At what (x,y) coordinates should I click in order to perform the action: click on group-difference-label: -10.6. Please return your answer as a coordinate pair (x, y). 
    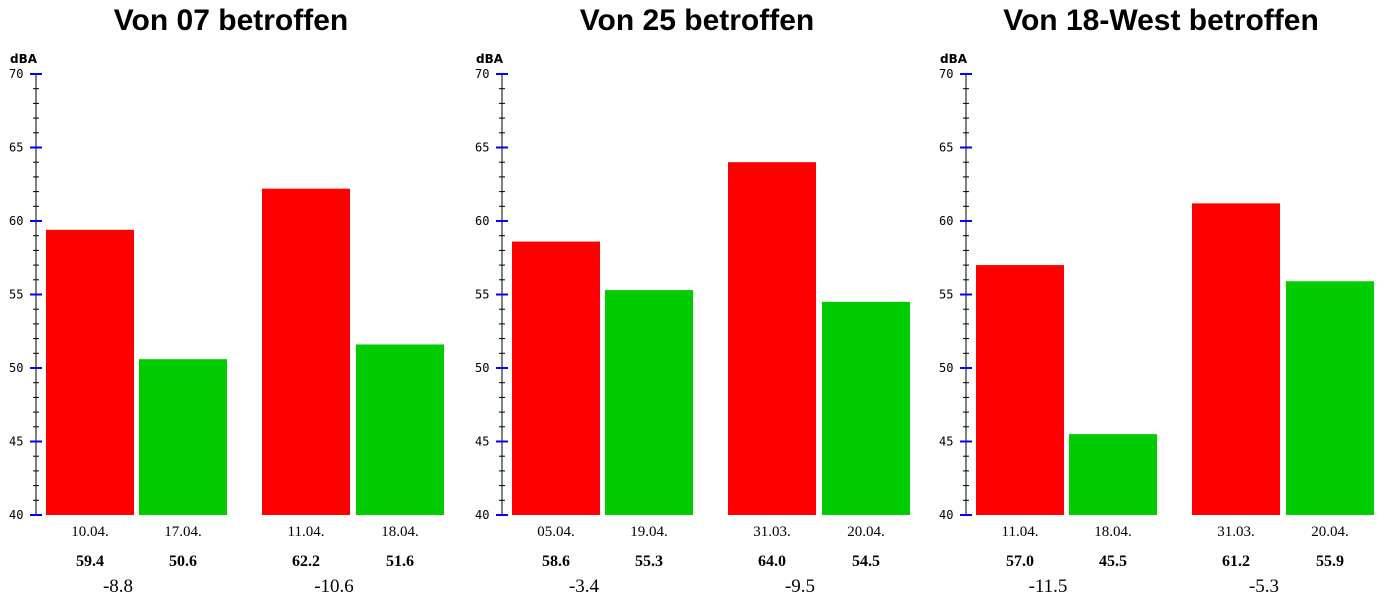
    Looking at the image, I should click on (334, 586).